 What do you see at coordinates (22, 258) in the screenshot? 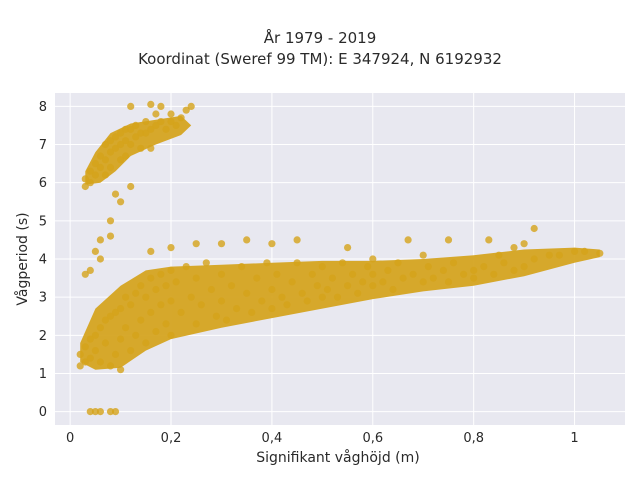
I see `y-axis-label: Vågperiod (s)` at bounding box center [22, 258].